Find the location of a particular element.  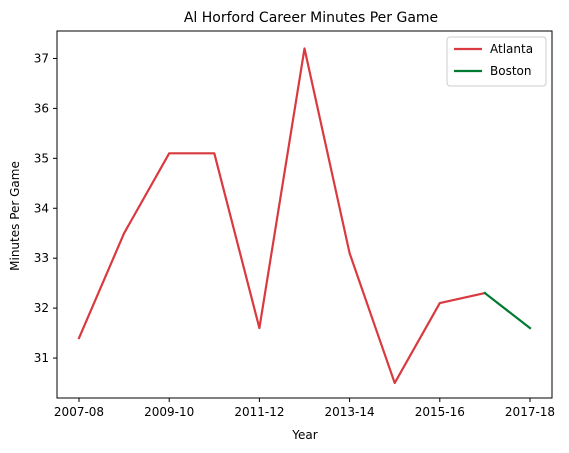

legend: Atlanta Boston is located at coordinates (496, 61).